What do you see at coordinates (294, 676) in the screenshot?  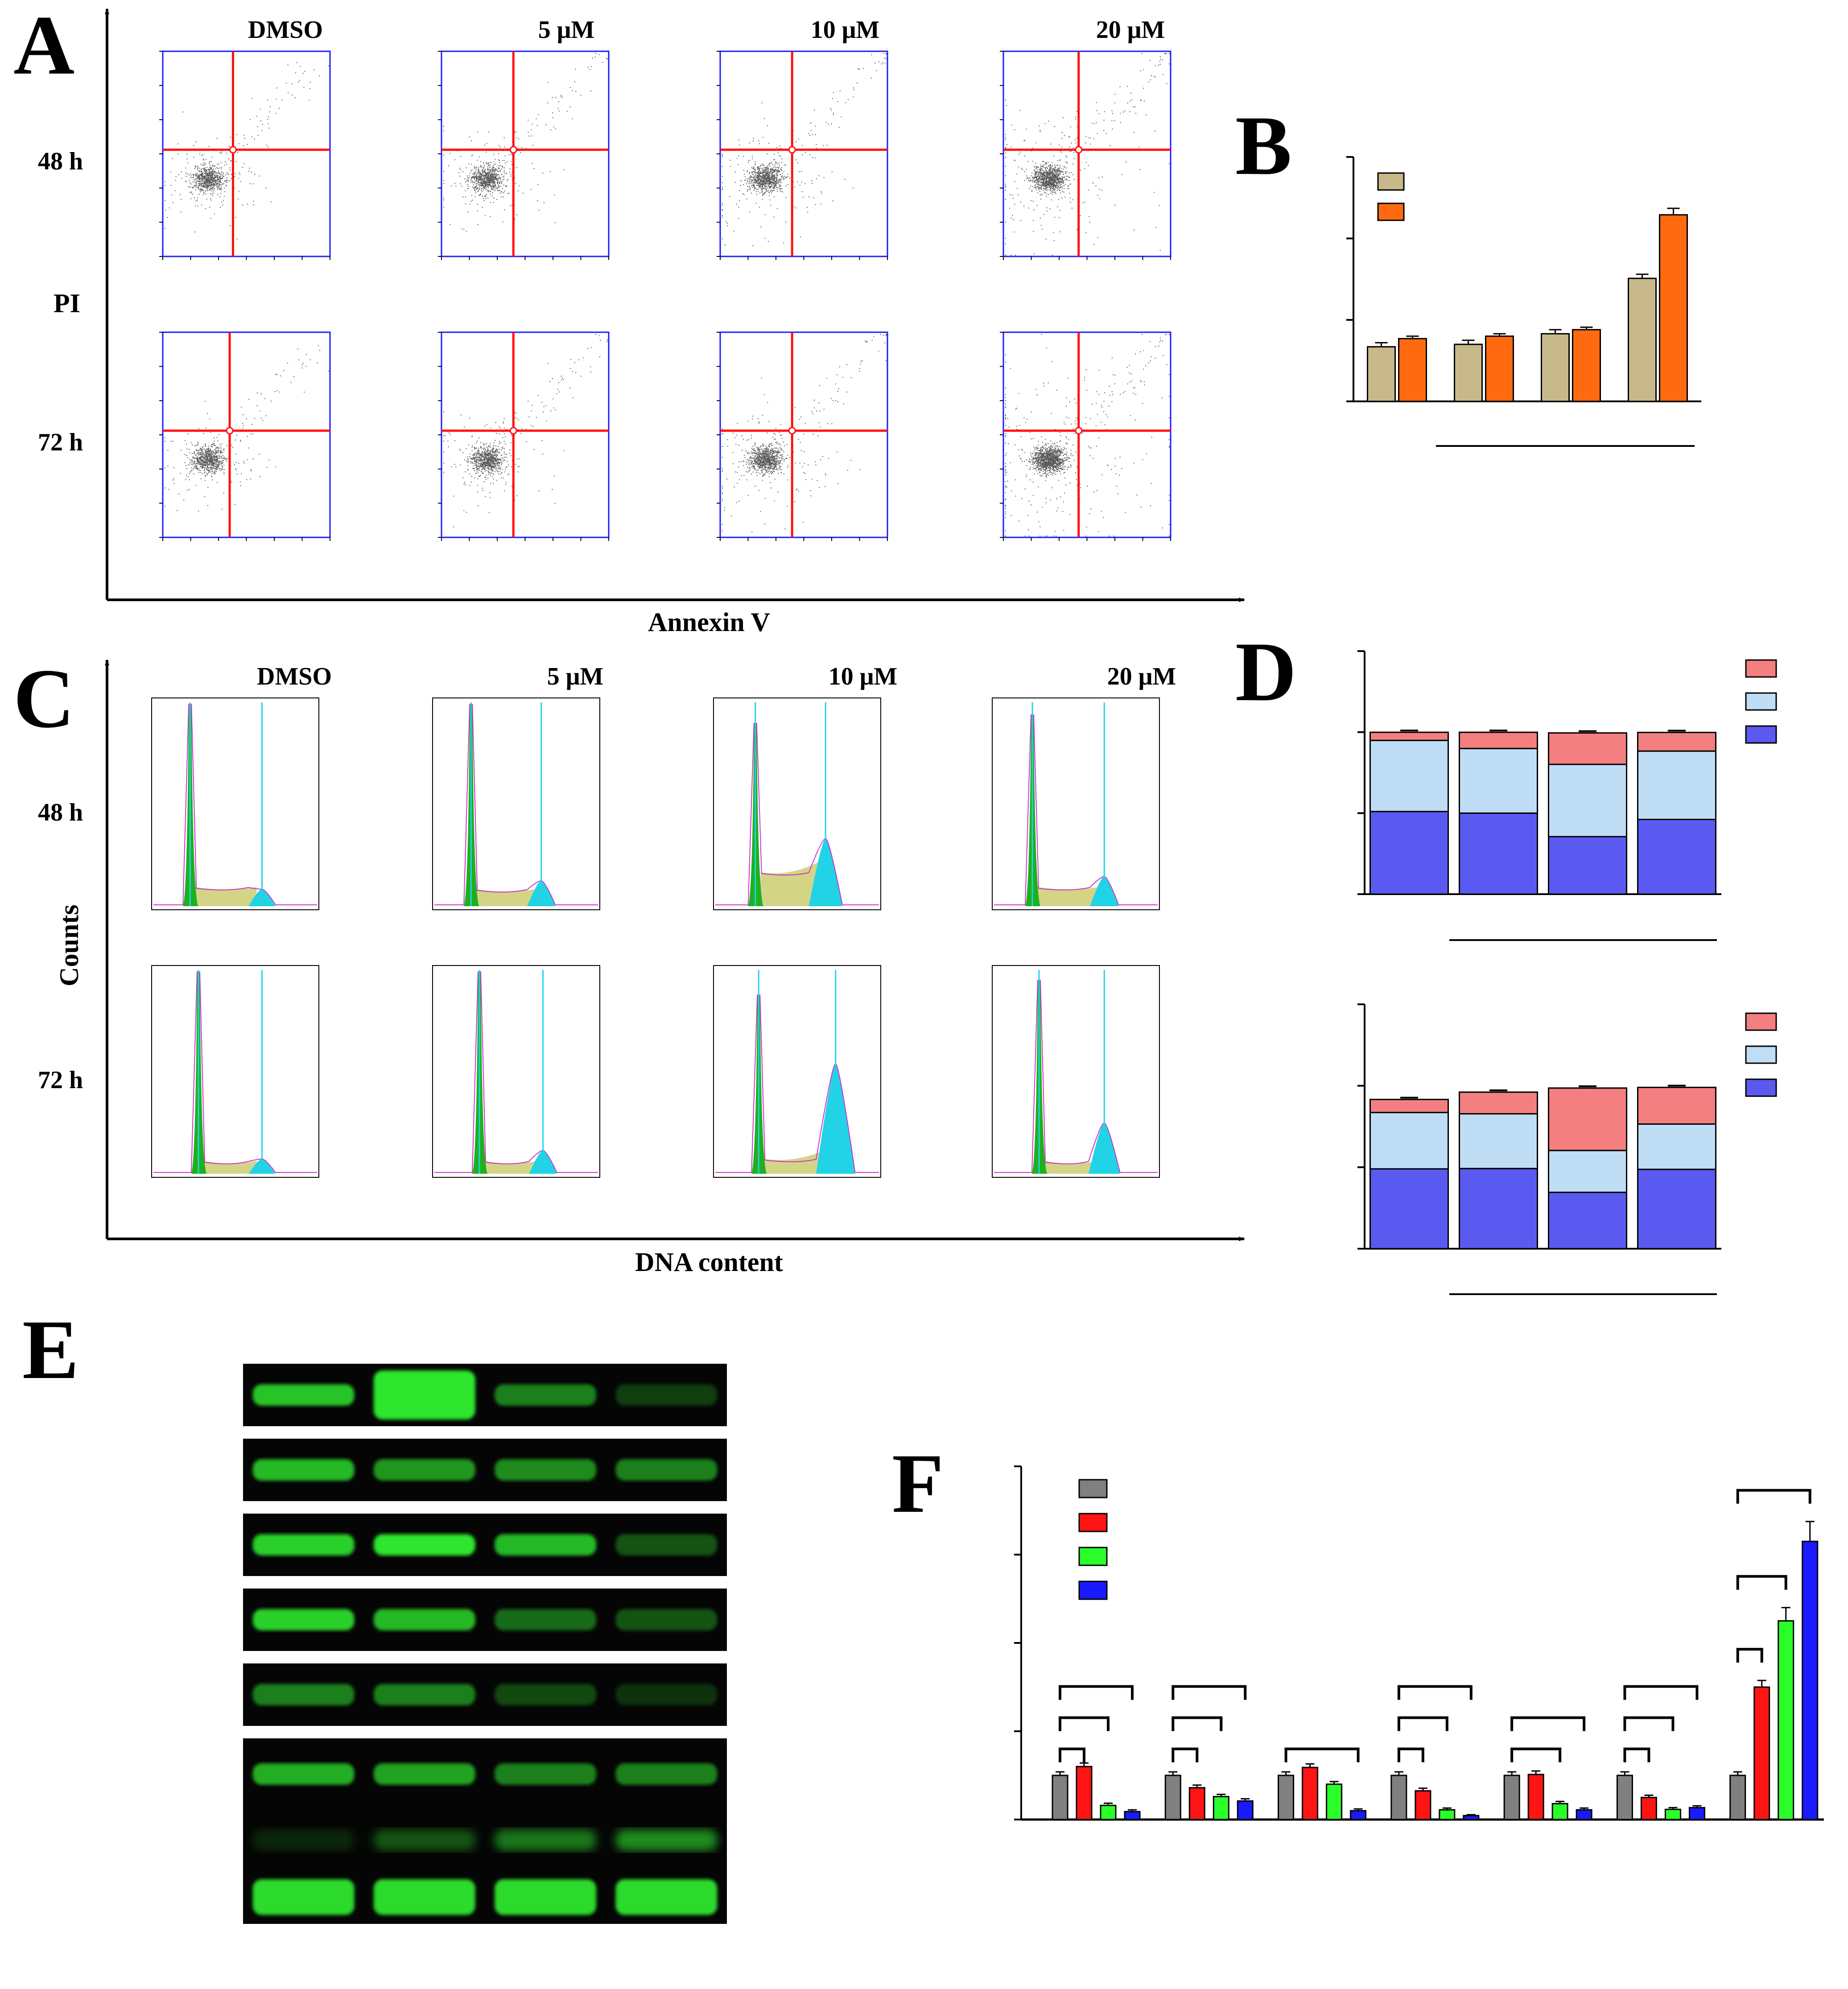 I see `panel-c-condition-dmso: DMSO` at bounding box center [294, 676].